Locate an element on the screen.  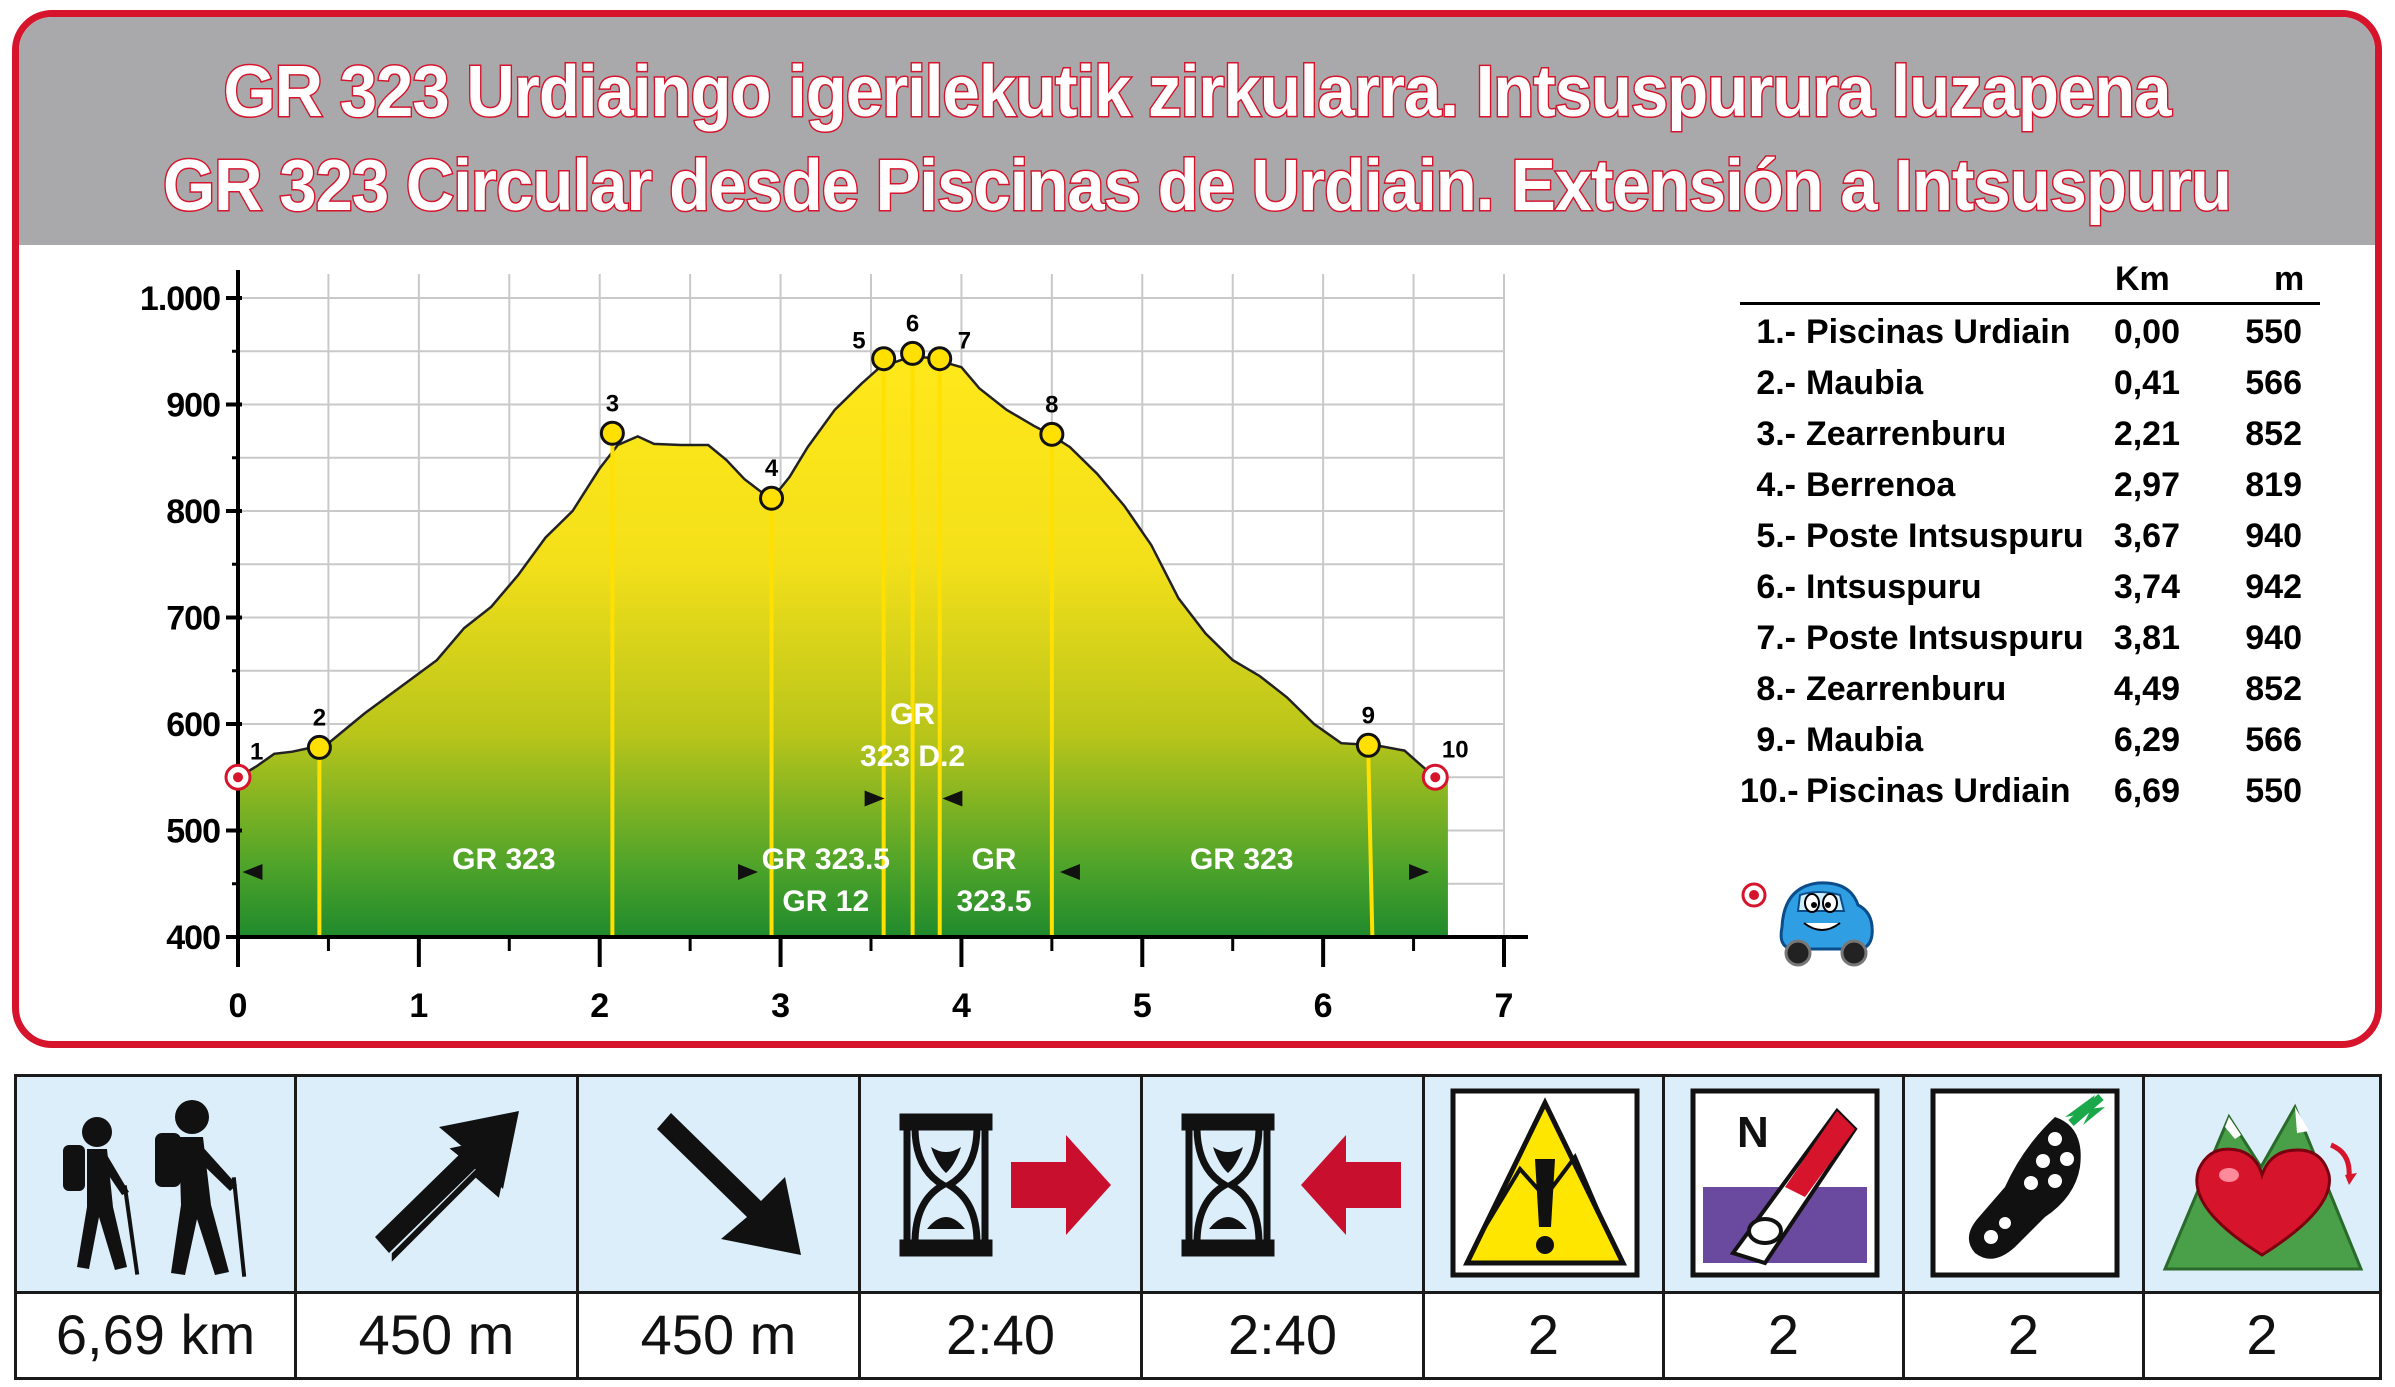
stat-time-forward: 2:40 is located at coordinates (1002, 1227).